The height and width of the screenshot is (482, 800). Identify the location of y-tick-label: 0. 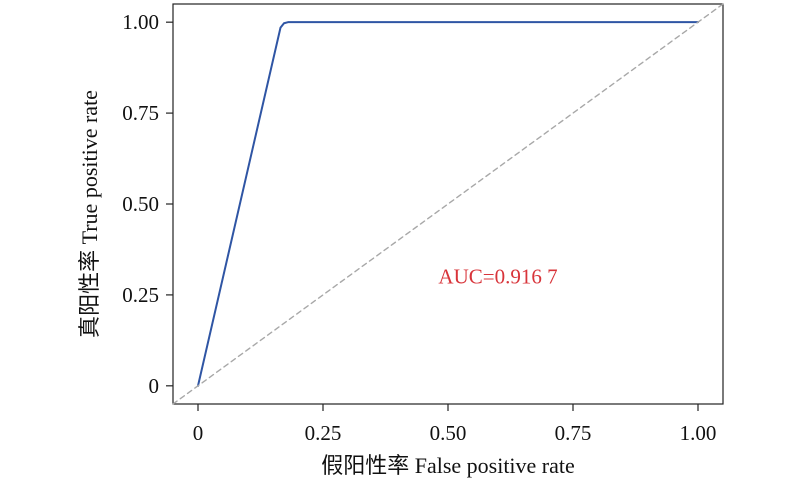
(154, 386).